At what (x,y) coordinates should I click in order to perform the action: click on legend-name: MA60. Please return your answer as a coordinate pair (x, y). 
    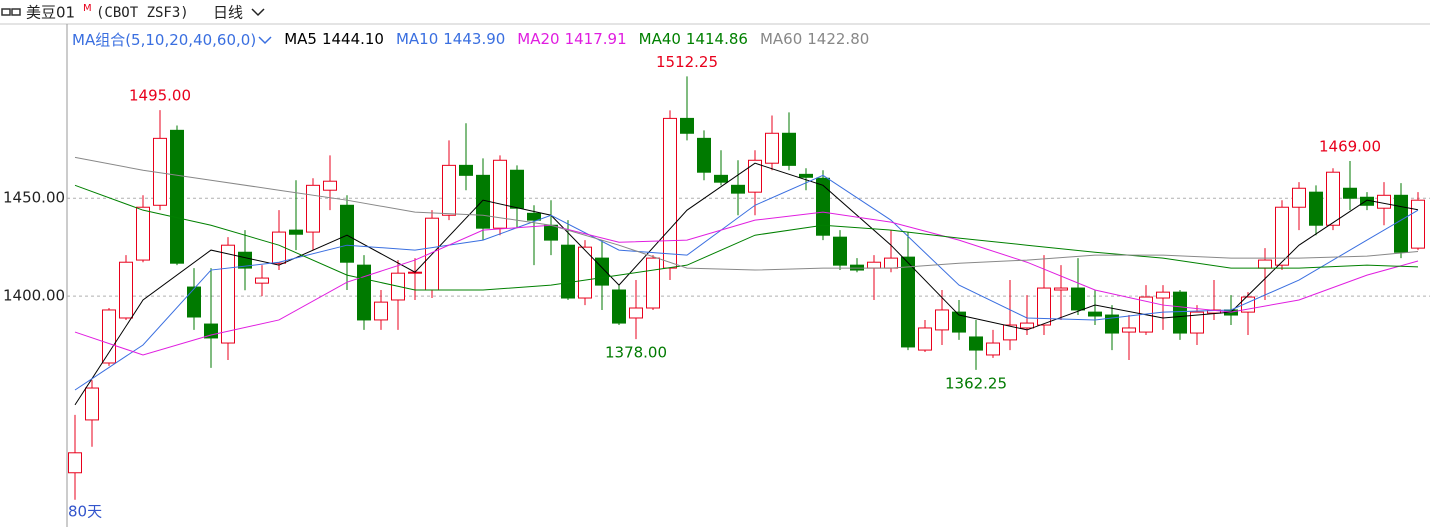
    Looking at the image, I should click on (781, 39).